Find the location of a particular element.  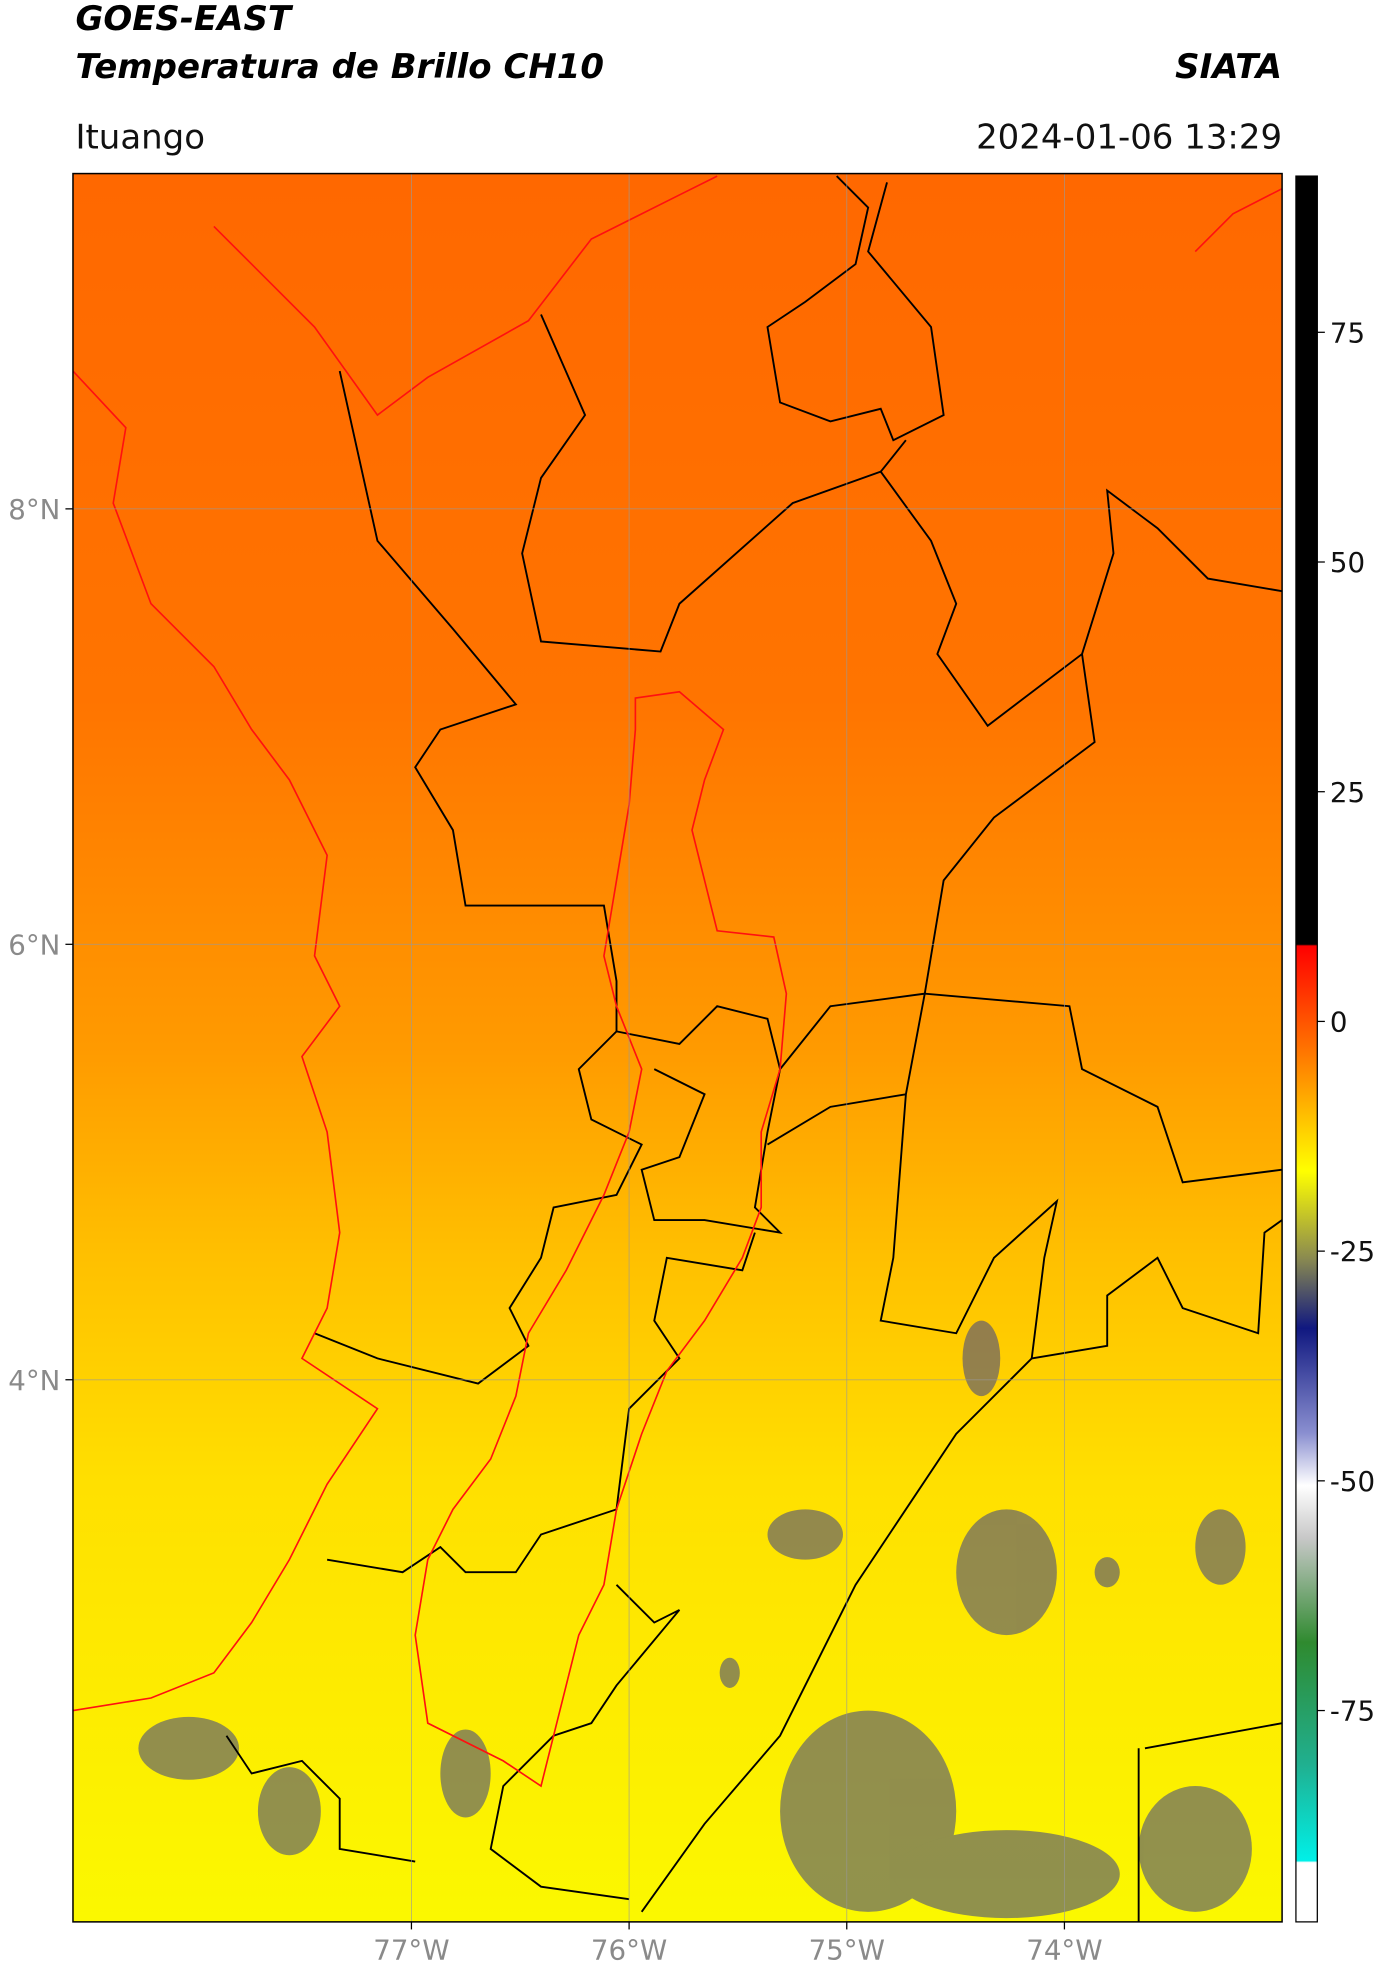

colorbar-tick-label: 0 is located at coordinates (1339, 1021).